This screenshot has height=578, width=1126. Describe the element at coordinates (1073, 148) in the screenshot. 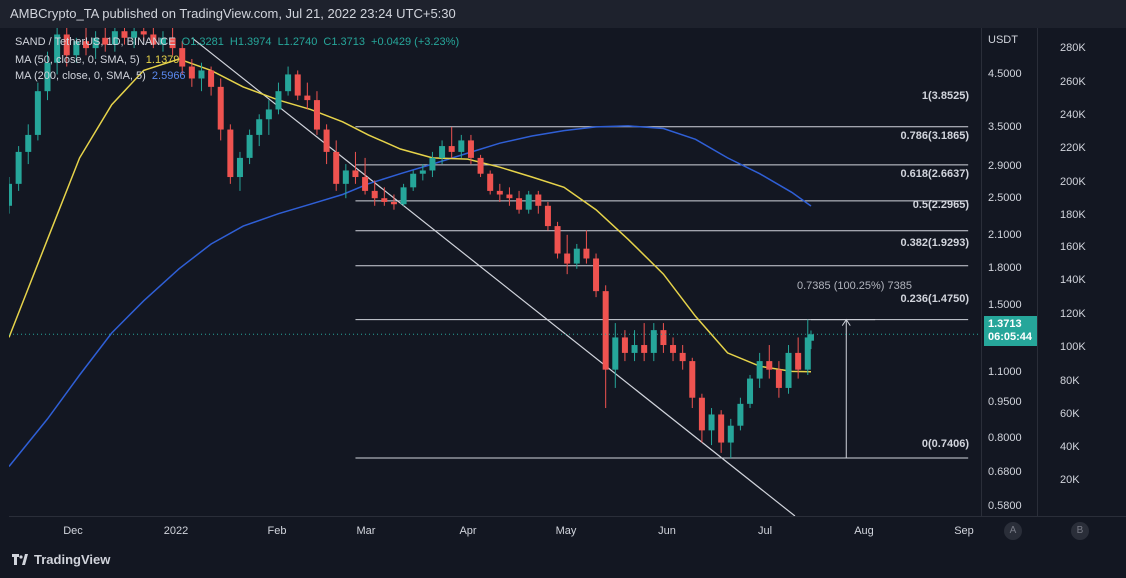

I see `vol-tick: 220K` at that location.